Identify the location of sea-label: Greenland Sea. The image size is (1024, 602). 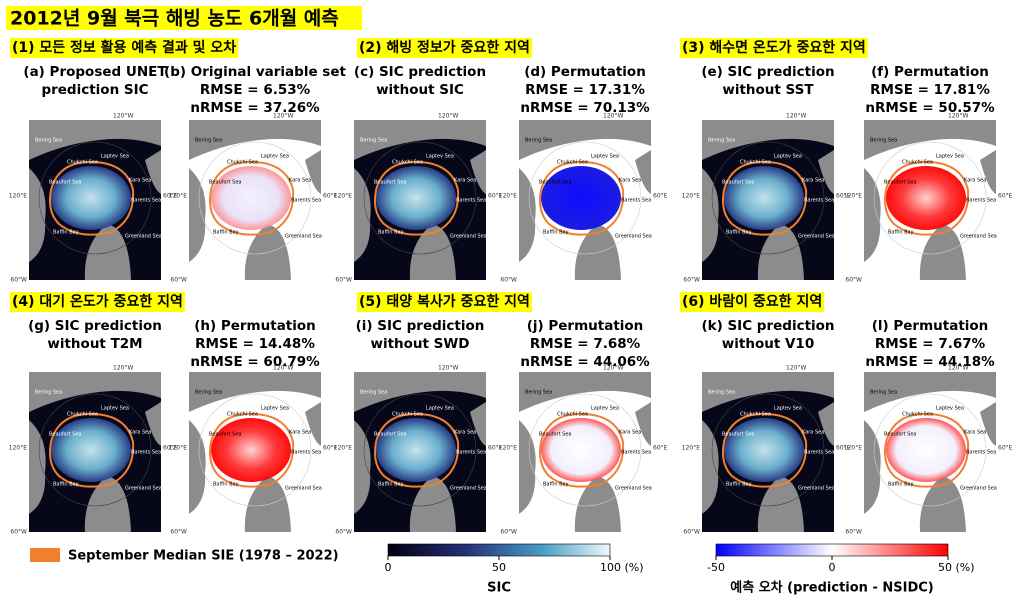
(468, 489).